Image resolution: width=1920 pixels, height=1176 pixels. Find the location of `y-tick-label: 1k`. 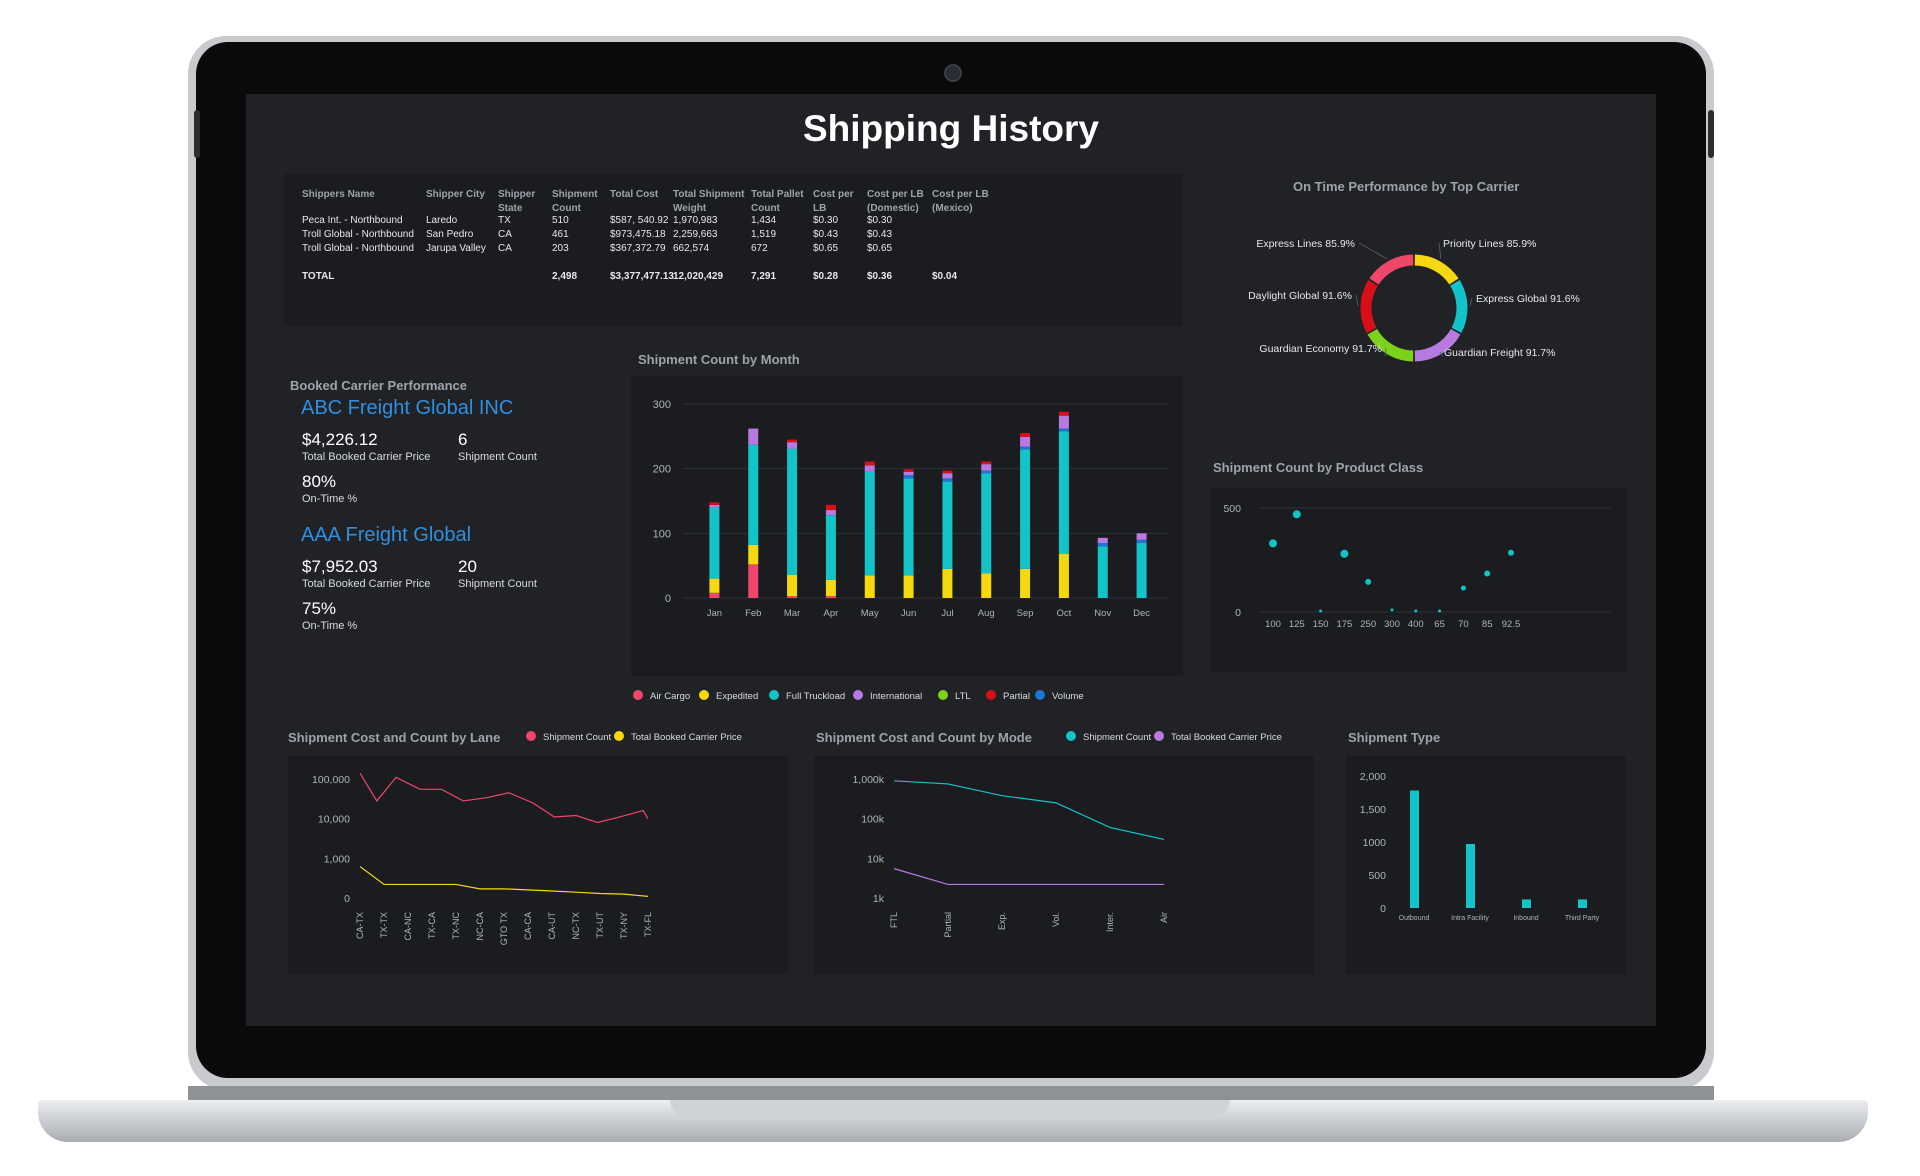

y-tick-label: 1k is located at coordinates (879, 899).